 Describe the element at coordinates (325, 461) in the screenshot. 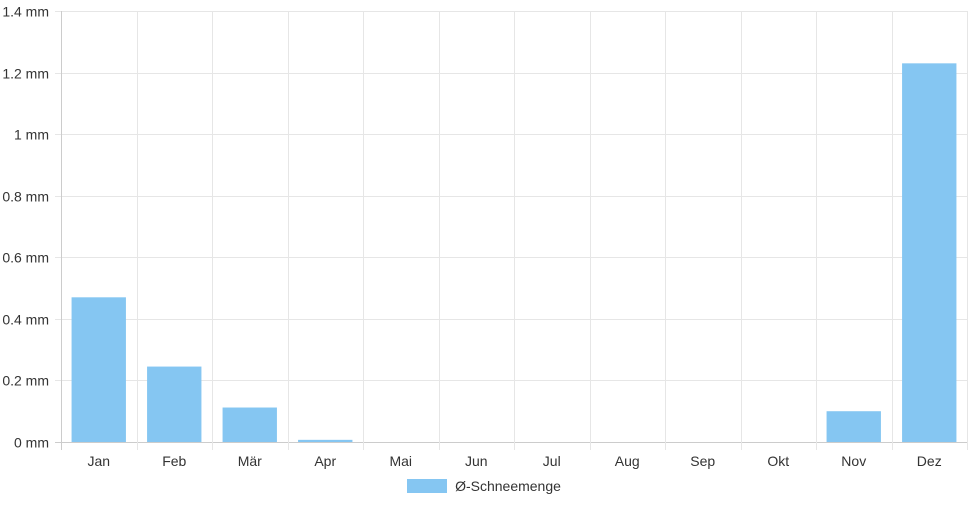

I see `x-tick-label: Apr` at that location.